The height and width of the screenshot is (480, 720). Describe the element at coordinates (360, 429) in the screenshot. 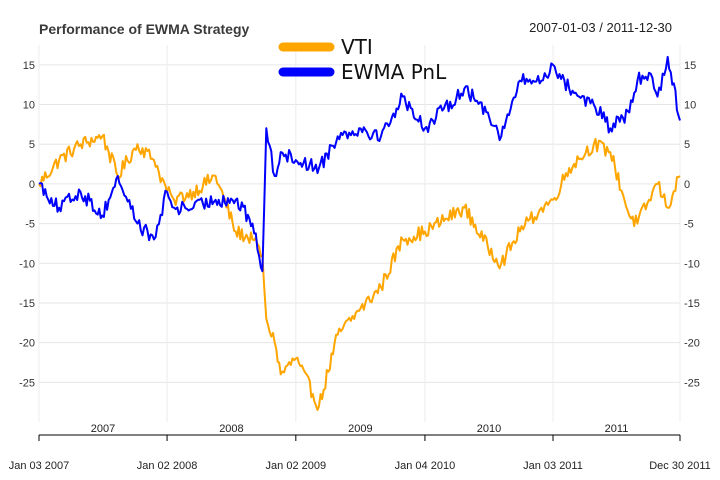

I see `year-label: 2009` at that location.